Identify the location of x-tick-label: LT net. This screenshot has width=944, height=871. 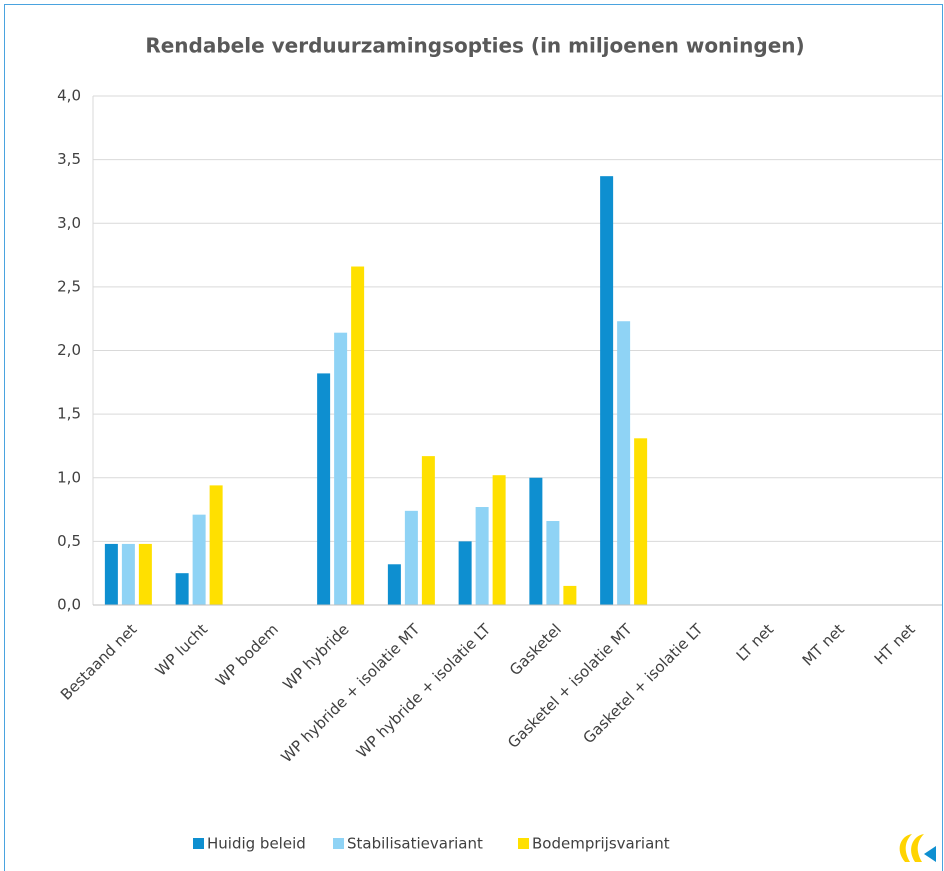
(755, 642).